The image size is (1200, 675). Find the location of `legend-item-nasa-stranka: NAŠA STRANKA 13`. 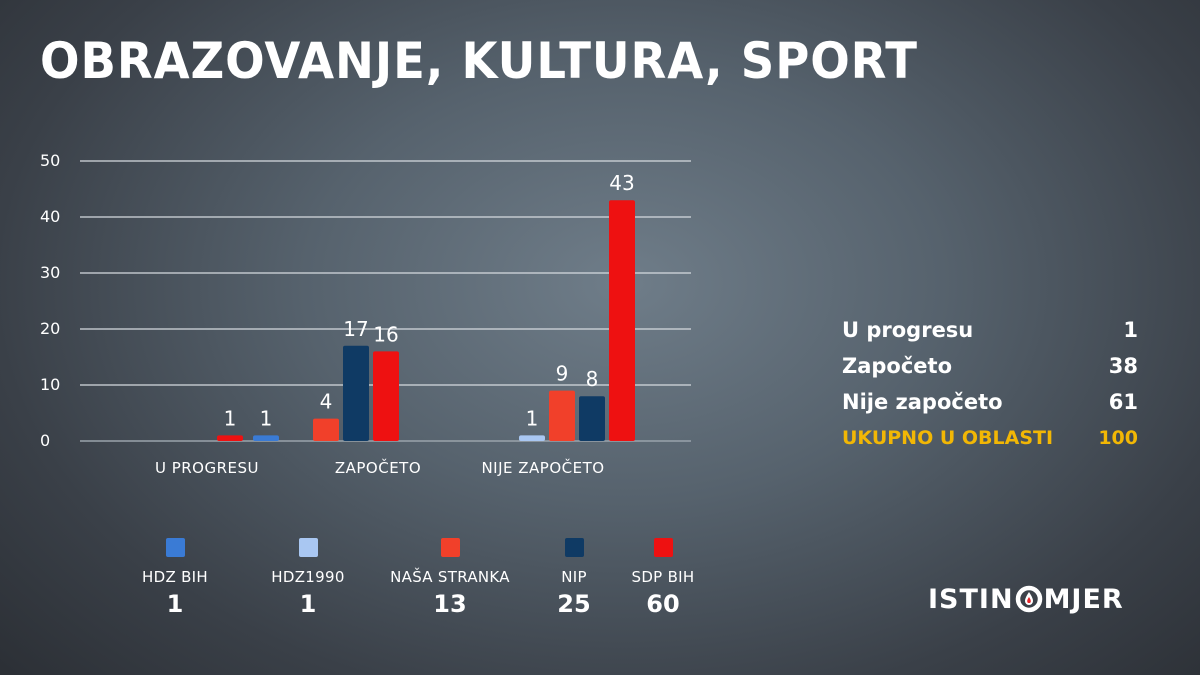

legend-item-nasa-stranka: NAŠA STRANKA 13 is located at coordinates (450, 578).